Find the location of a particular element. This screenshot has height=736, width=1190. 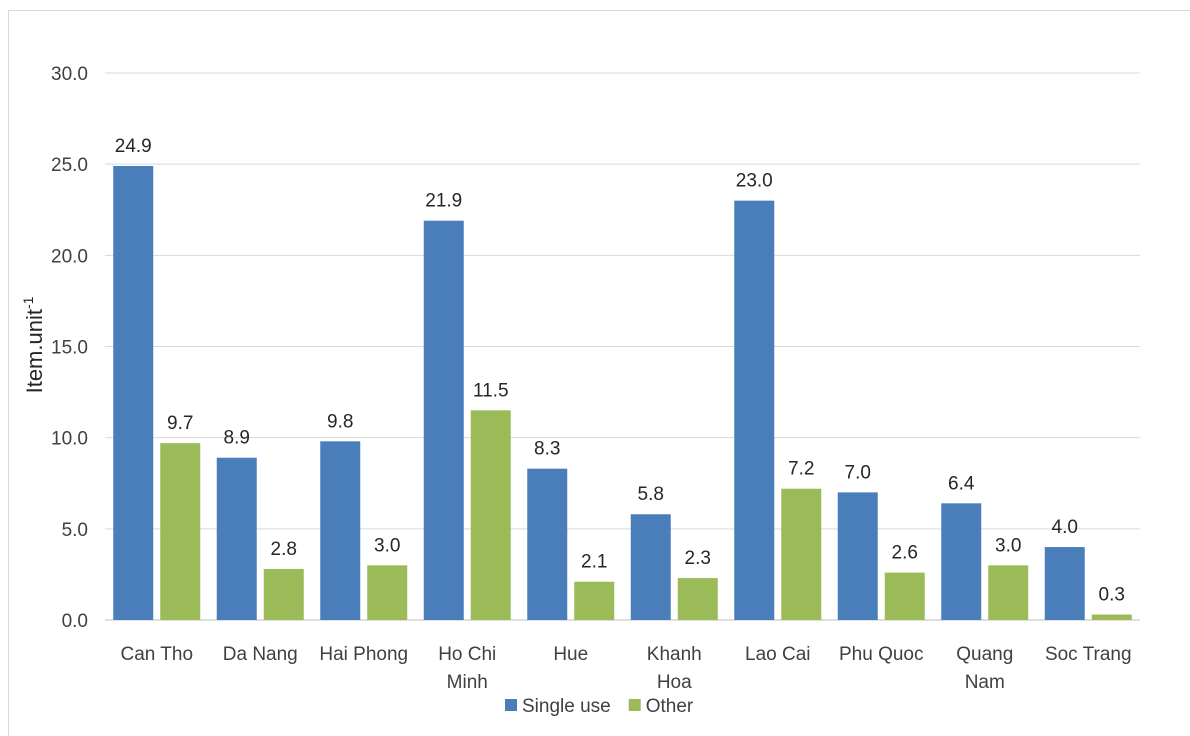

y-tick-label: 15.0 is located at coordinates (69, 348).